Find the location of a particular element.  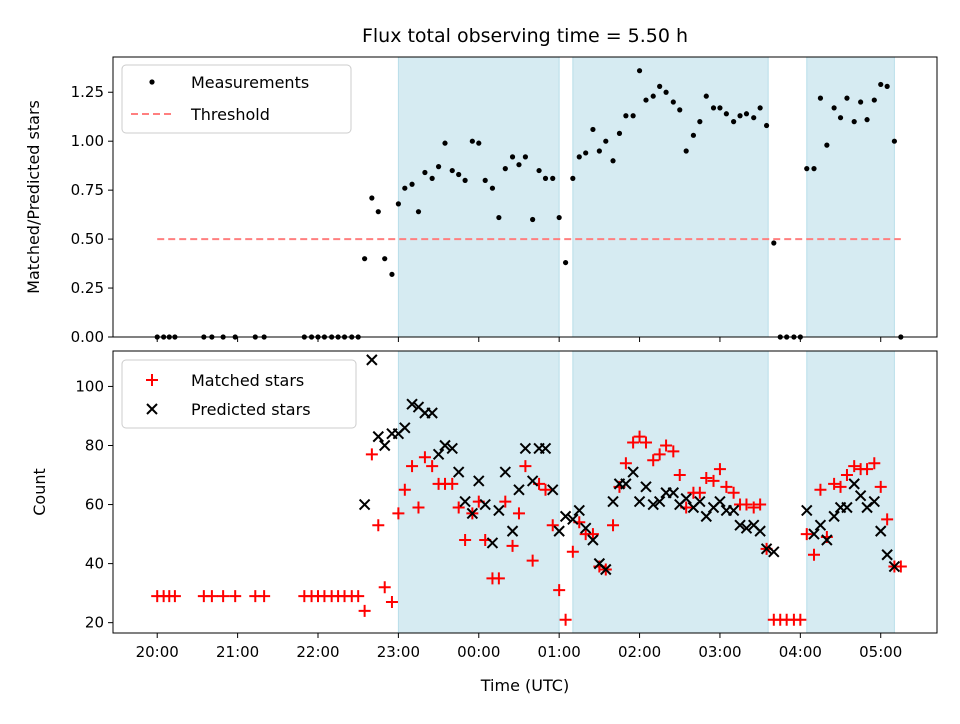

xtick-label: 01:00 is located at coordinates (559, 652).